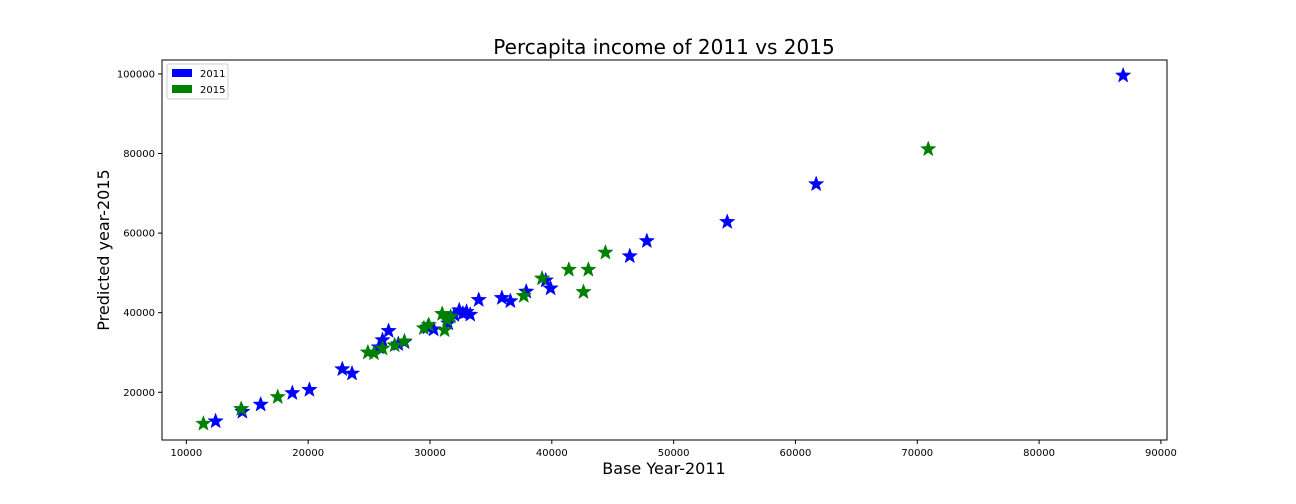  What do you see at coordinates (186, 453) in the screenshot?
I see `x-tick-label: 10000` at bounding box center [186, 453].